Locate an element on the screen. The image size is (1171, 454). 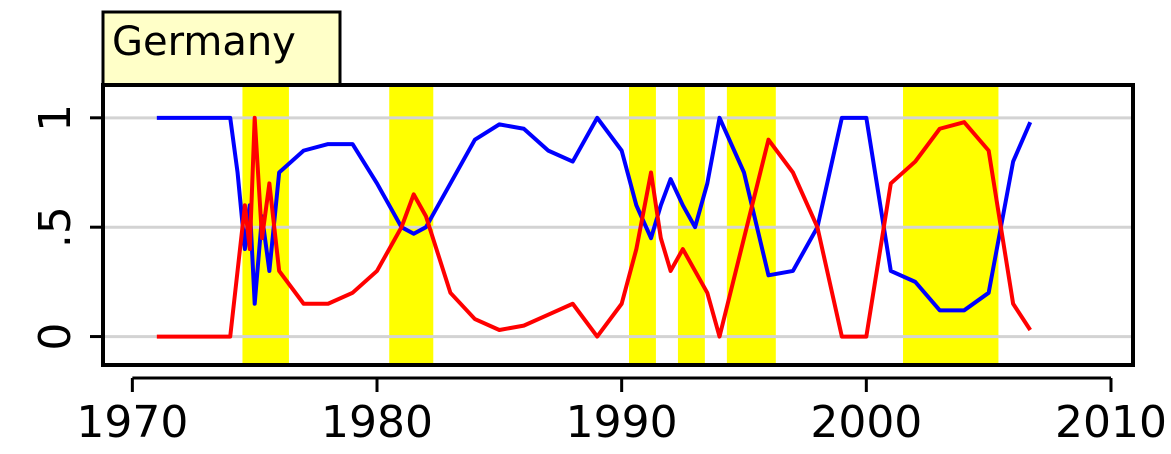
y-tick-label: 0 is located at coordinates (55, 337).